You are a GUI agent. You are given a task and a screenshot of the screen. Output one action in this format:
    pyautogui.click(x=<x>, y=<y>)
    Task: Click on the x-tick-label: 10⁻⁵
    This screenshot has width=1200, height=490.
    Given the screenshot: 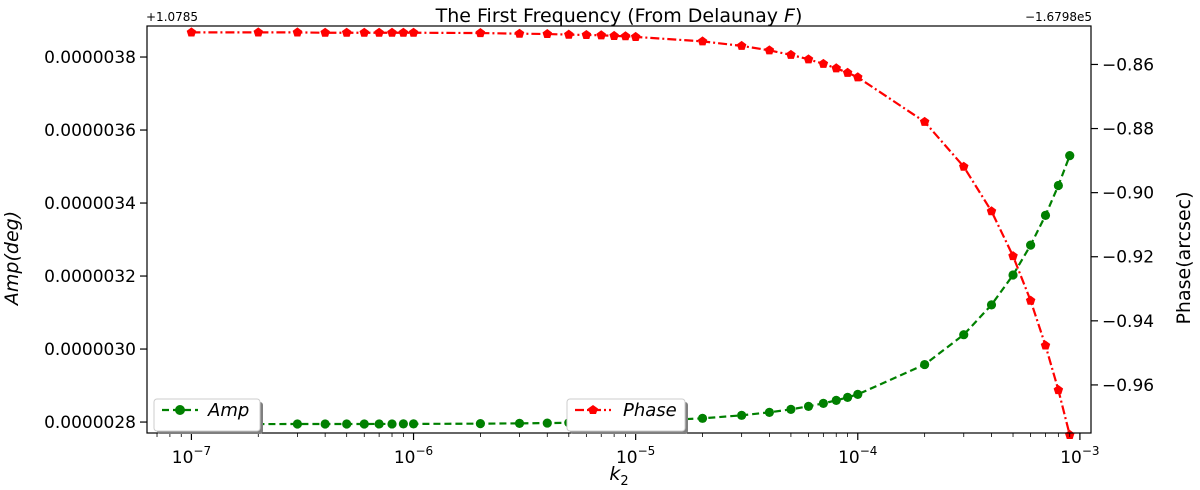 What is the action you would take?
    pyautogui.click(x=635, y=456)
    